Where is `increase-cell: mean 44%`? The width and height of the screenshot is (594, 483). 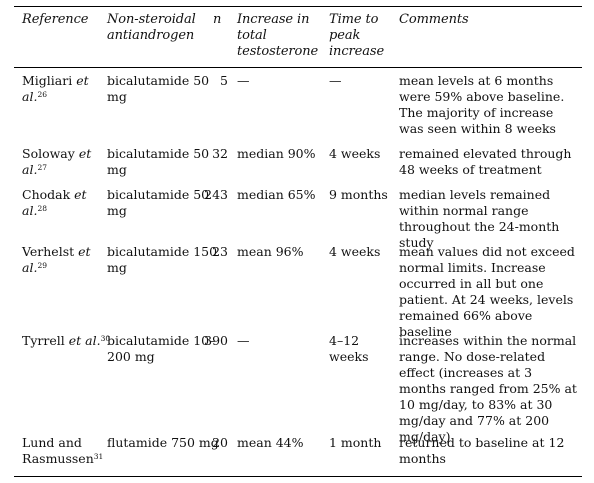
increase-cell: mean 44% is located at coordinates (270, 442).